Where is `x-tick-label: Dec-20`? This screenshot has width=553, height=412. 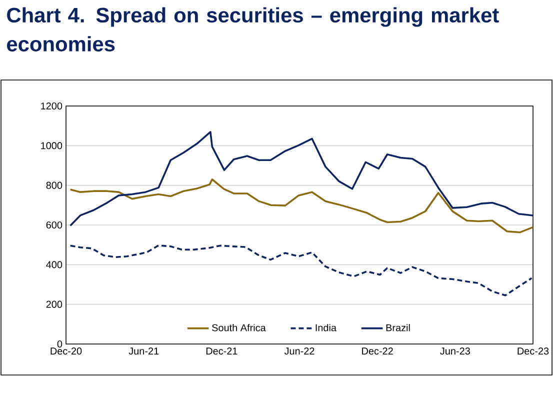 x-tick-label: Dec-20 is located at coordinates (66, 351).